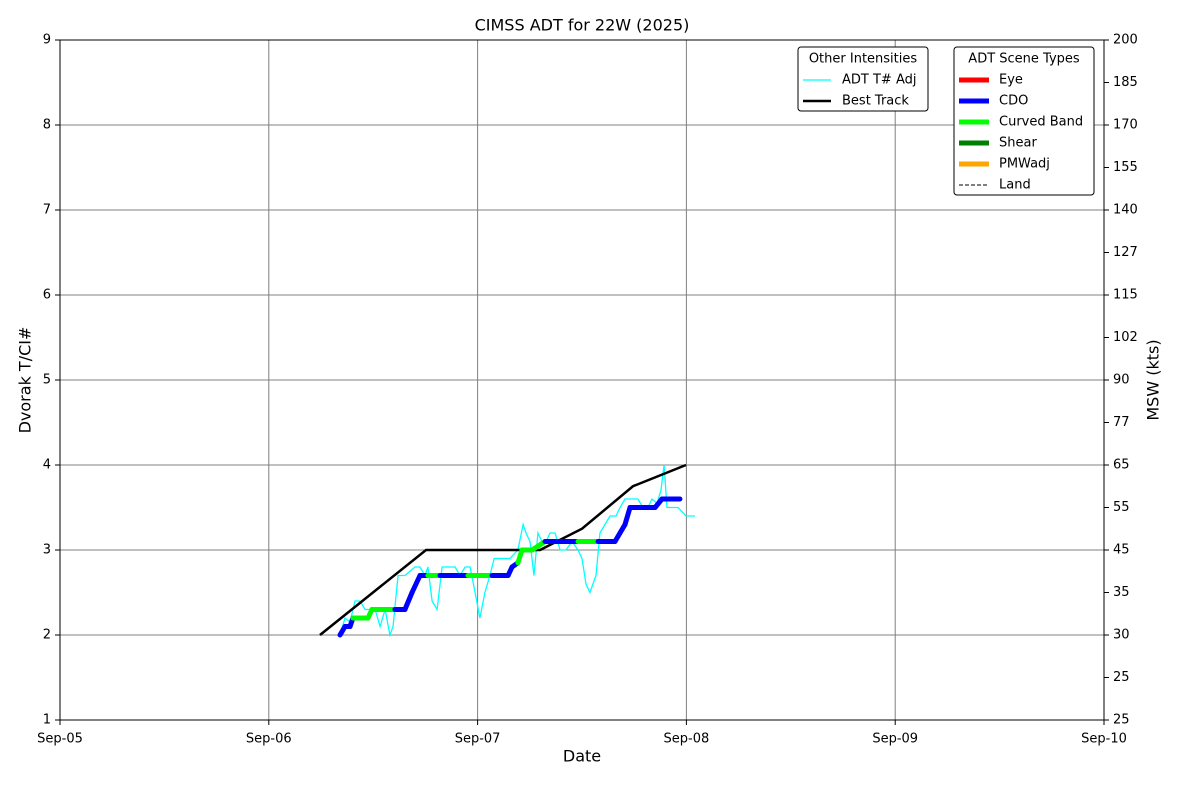  What do you see at coordinates (1121, 592) in the screenshot?
I see `y2-tick-label: 35` at bounding box center [1121, 592].